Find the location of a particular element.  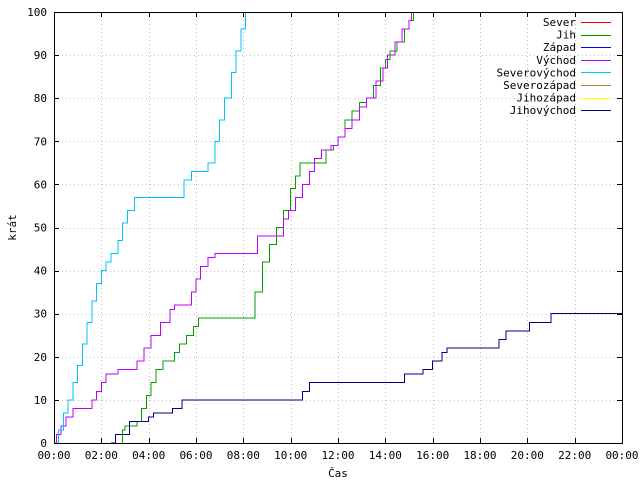

y-tick-label: 20 is located at coordinates (40, 357).